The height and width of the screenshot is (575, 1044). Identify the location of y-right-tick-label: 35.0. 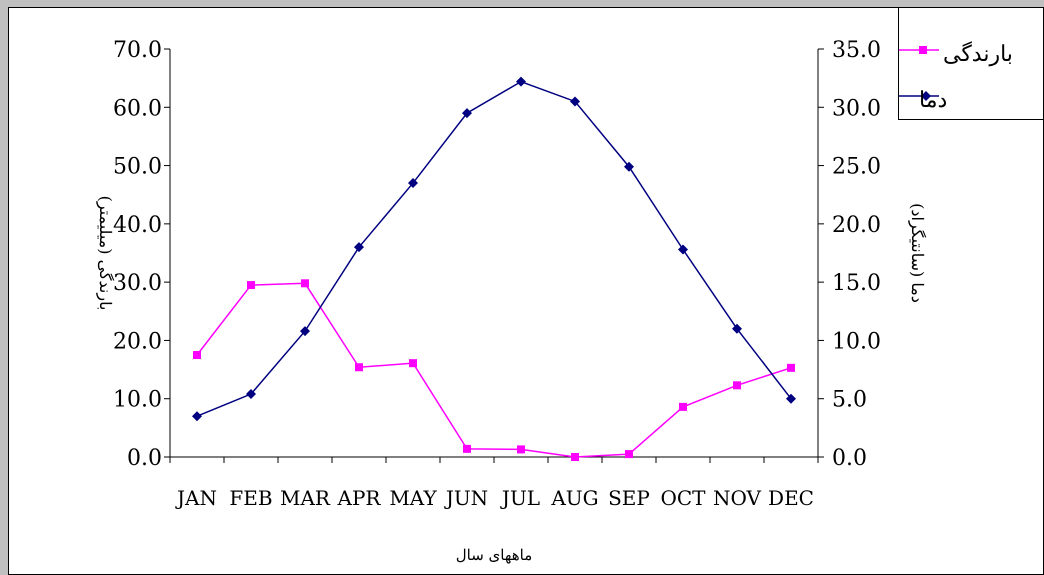
(856, 50).